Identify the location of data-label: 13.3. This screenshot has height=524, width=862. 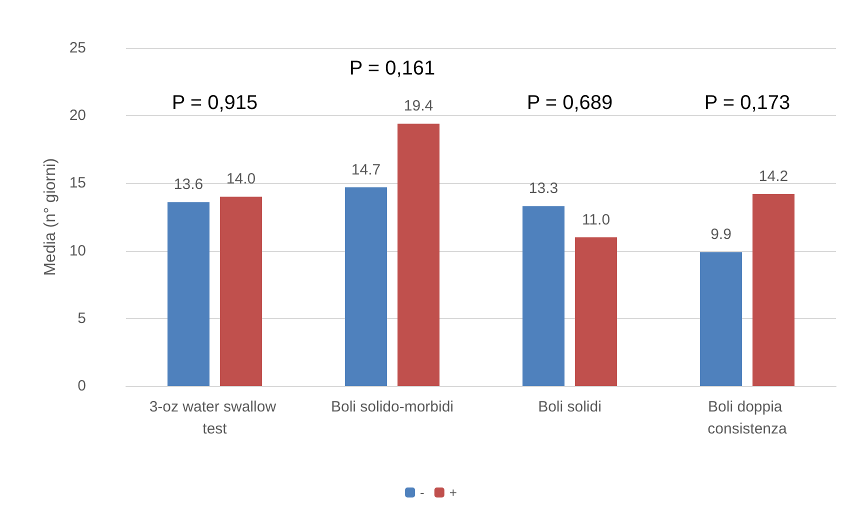
(543, 189).